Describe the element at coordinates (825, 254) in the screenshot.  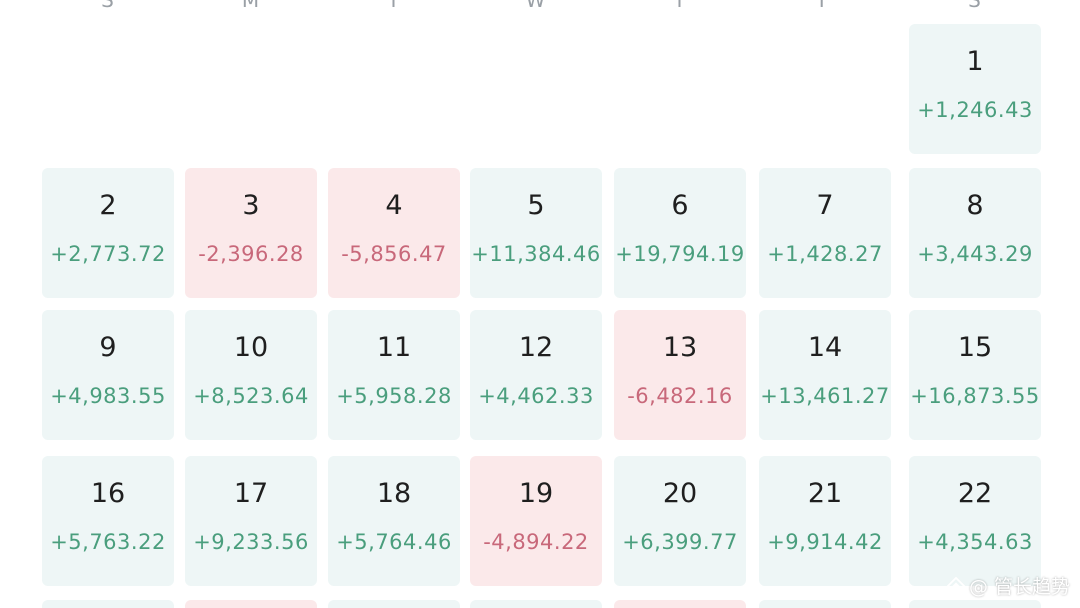
I see `day-pnl-value: +1,428.27` at that location.